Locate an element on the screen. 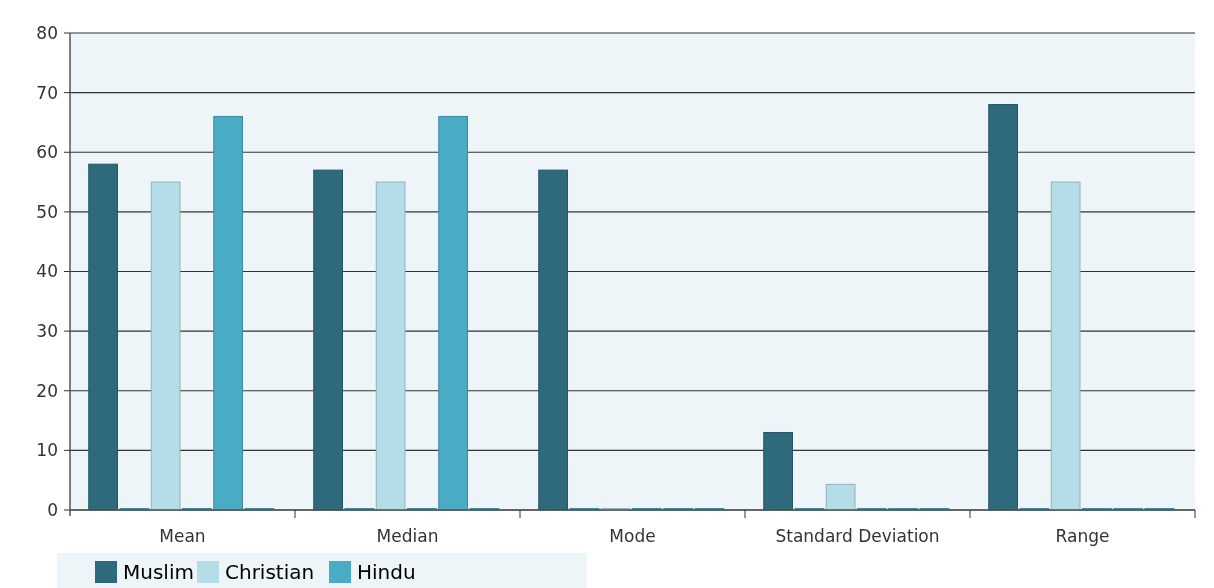  y-tick-label: 60 is located at coordinates (47, 152).